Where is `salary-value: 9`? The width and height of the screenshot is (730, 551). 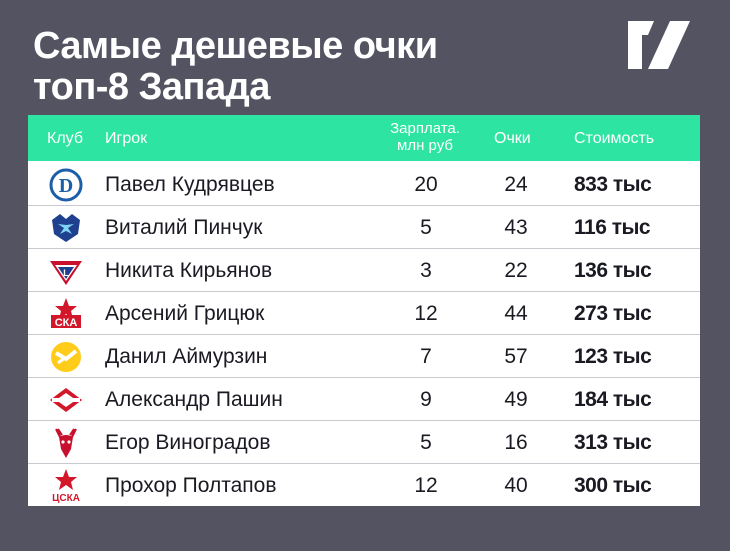
salary-value: 9 is located at coordinates (426, 399).